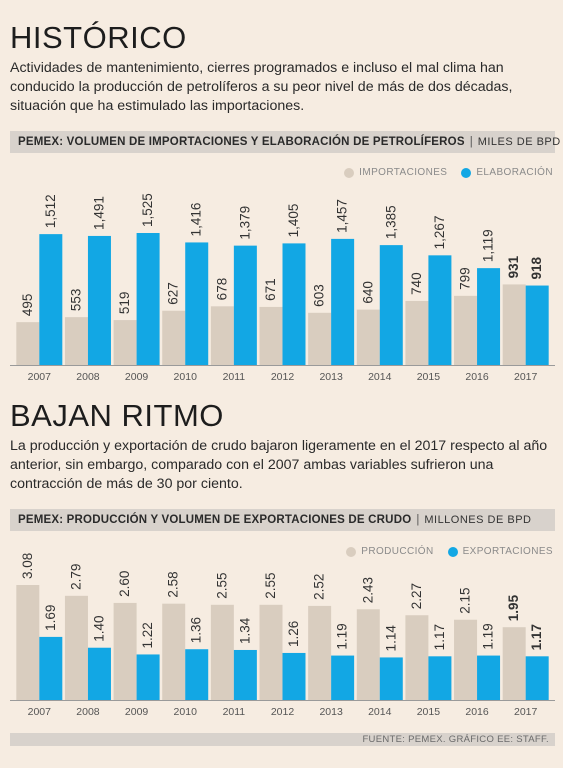 The image size is (563, 768). I want to click on bar-producción-2015, so click(417, 657).